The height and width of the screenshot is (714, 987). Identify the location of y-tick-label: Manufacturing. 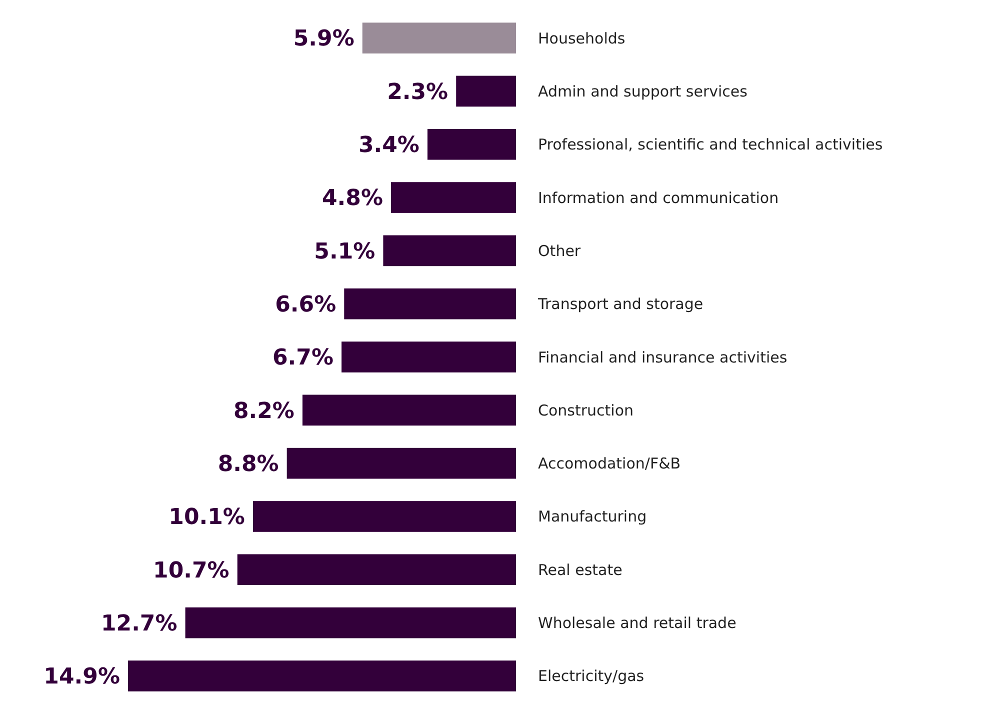
(592, 517).